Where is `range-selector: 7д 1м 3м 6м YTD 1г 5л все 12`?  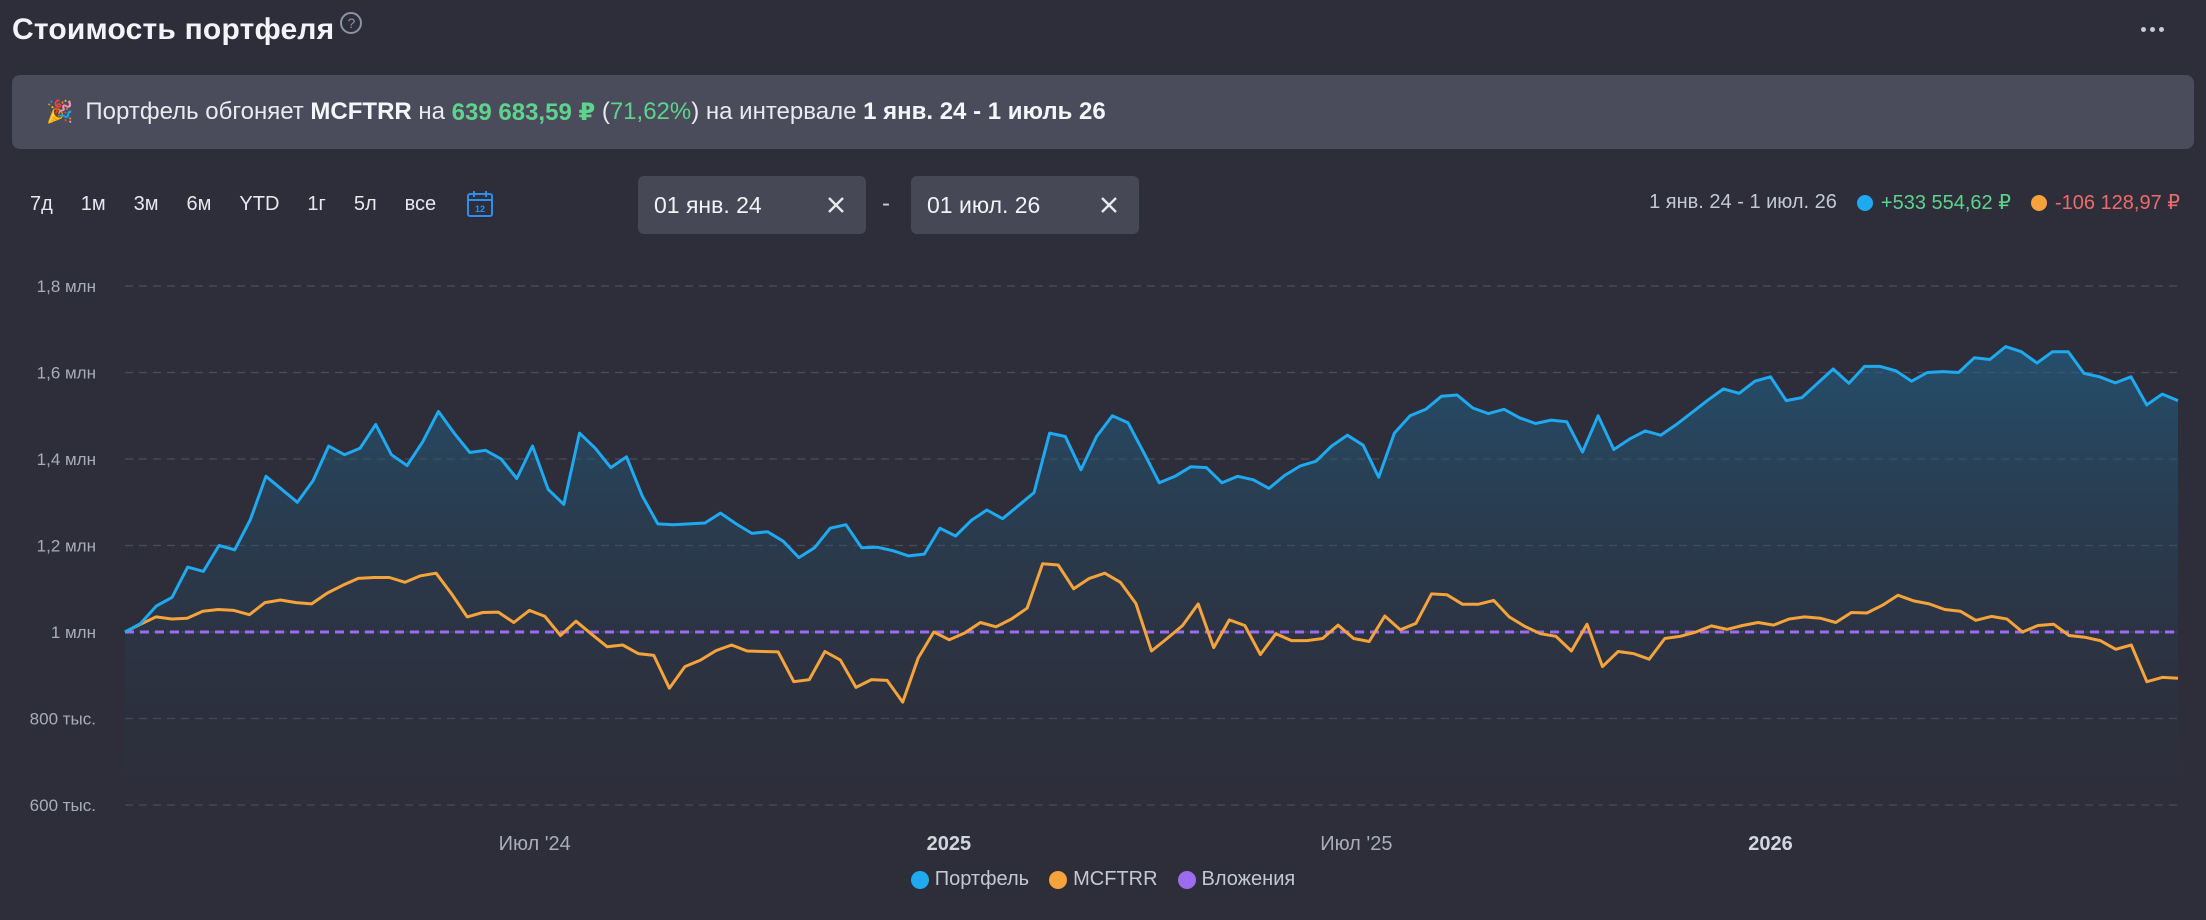
range-selector: 7д 1м 3м 6м YTD 1г 5л все 12 is located at coordinates (261, 204).